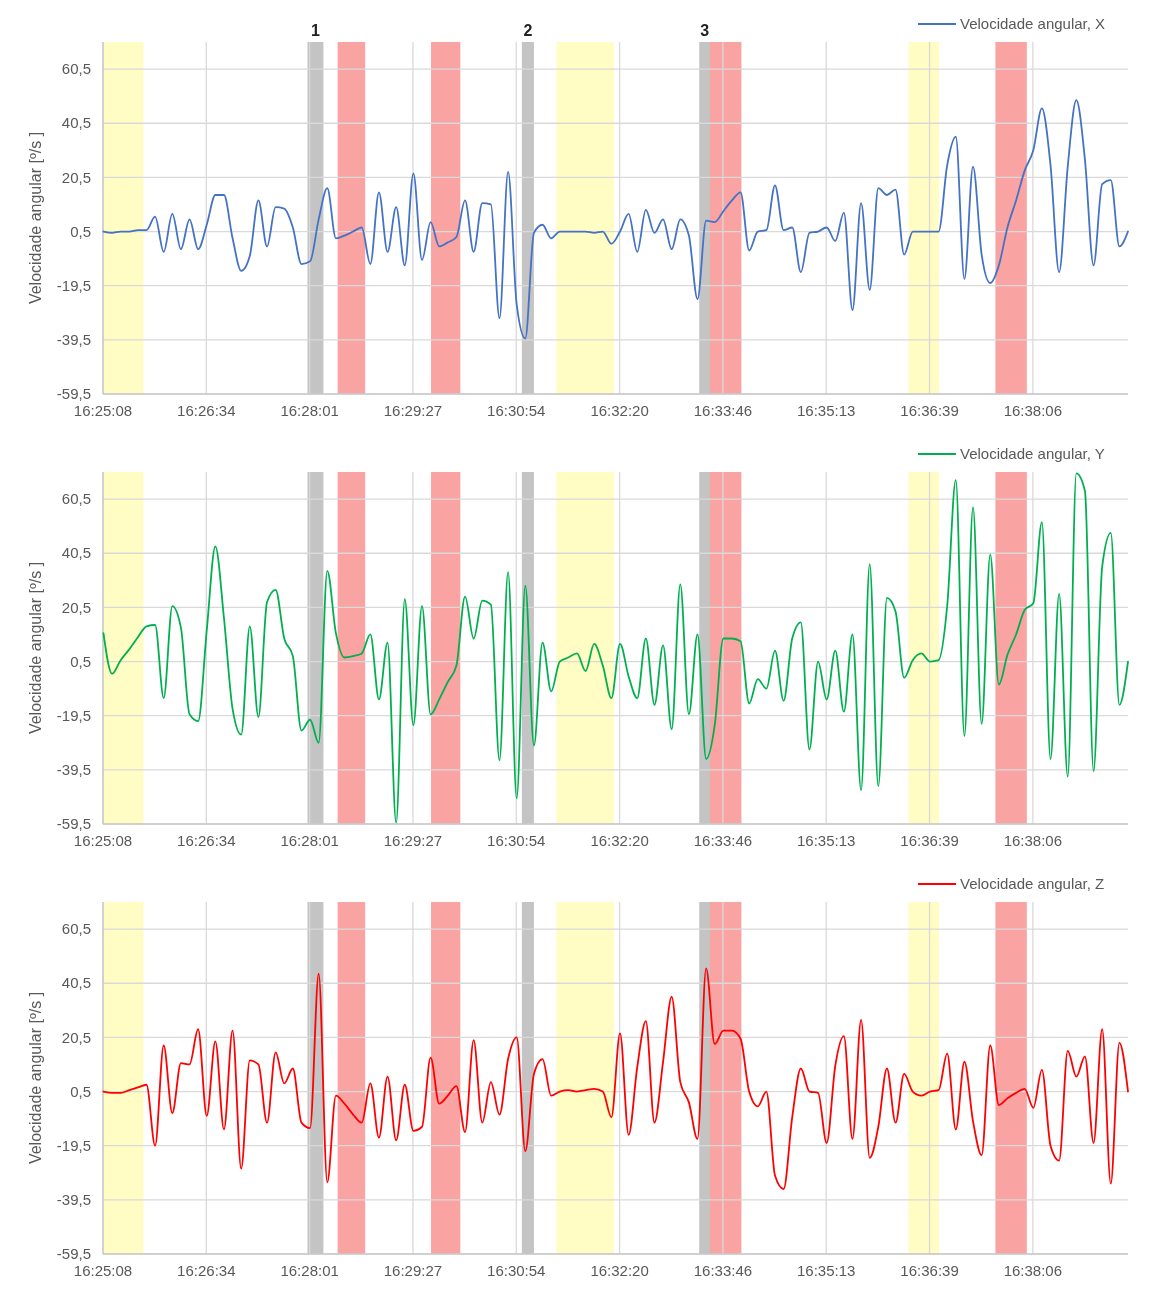  What do you see at coordinates (705, 30) in the screenshot?
I see `band-label: 3` at bounding box center [705, 30].